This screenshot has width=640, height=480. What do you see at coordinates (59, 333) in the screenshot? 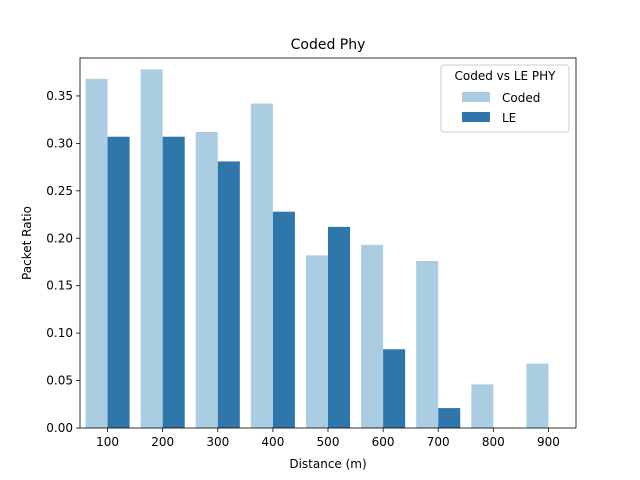
I see `y-tick-label: 0.10` at bounding box center [59, 333].